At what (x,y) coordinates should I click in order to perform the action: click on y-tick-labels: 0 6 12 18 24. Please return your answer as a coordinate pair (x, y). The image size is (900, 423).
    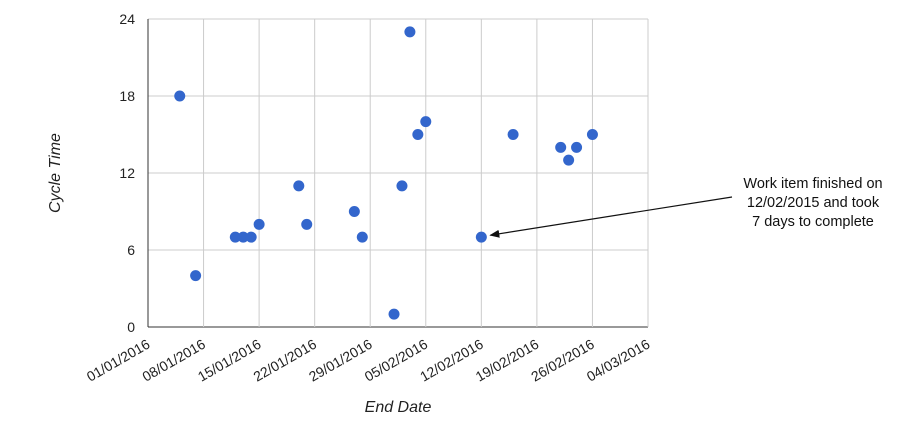
    Looking at the image, I should click on (127, 173).